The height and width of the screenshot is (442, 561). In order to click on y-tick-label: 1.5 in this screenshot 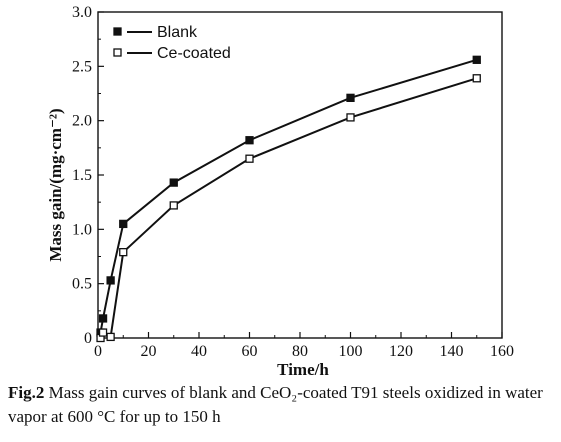, I will do `click(82, 175)`.